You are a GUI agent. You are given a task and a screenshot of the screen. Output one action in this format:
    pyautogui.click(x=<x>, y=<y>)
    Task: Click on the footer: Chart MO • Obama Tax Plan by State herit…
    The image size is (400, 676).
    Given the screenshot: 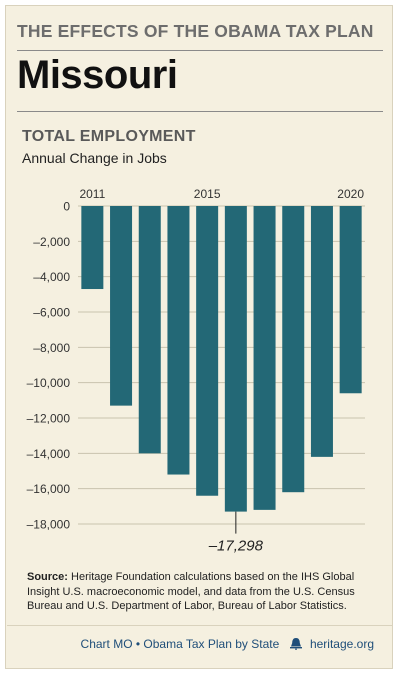 What is the action you would take?
    pyautogui.click(x=227, y=644)
    